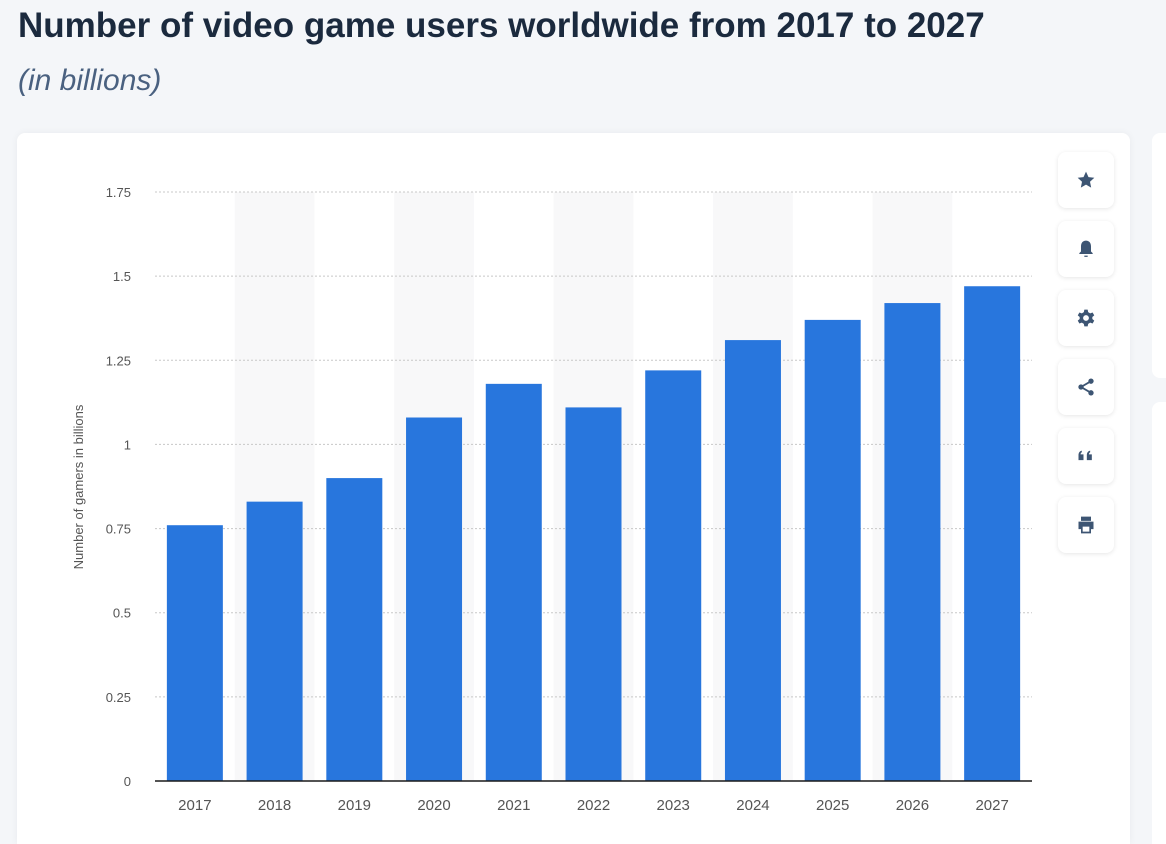 The image size is (1166, 844). What do you see at coordinates (194, 805) in the screenshot?
I see `x-tick-label: 2017` at bounding box center [194, 805].